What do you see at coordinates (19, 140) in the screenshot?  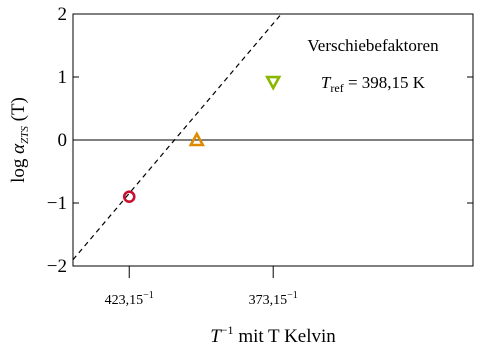 I see `y-axis-label: log αZTS (T)` at bounding box center [19, 140].